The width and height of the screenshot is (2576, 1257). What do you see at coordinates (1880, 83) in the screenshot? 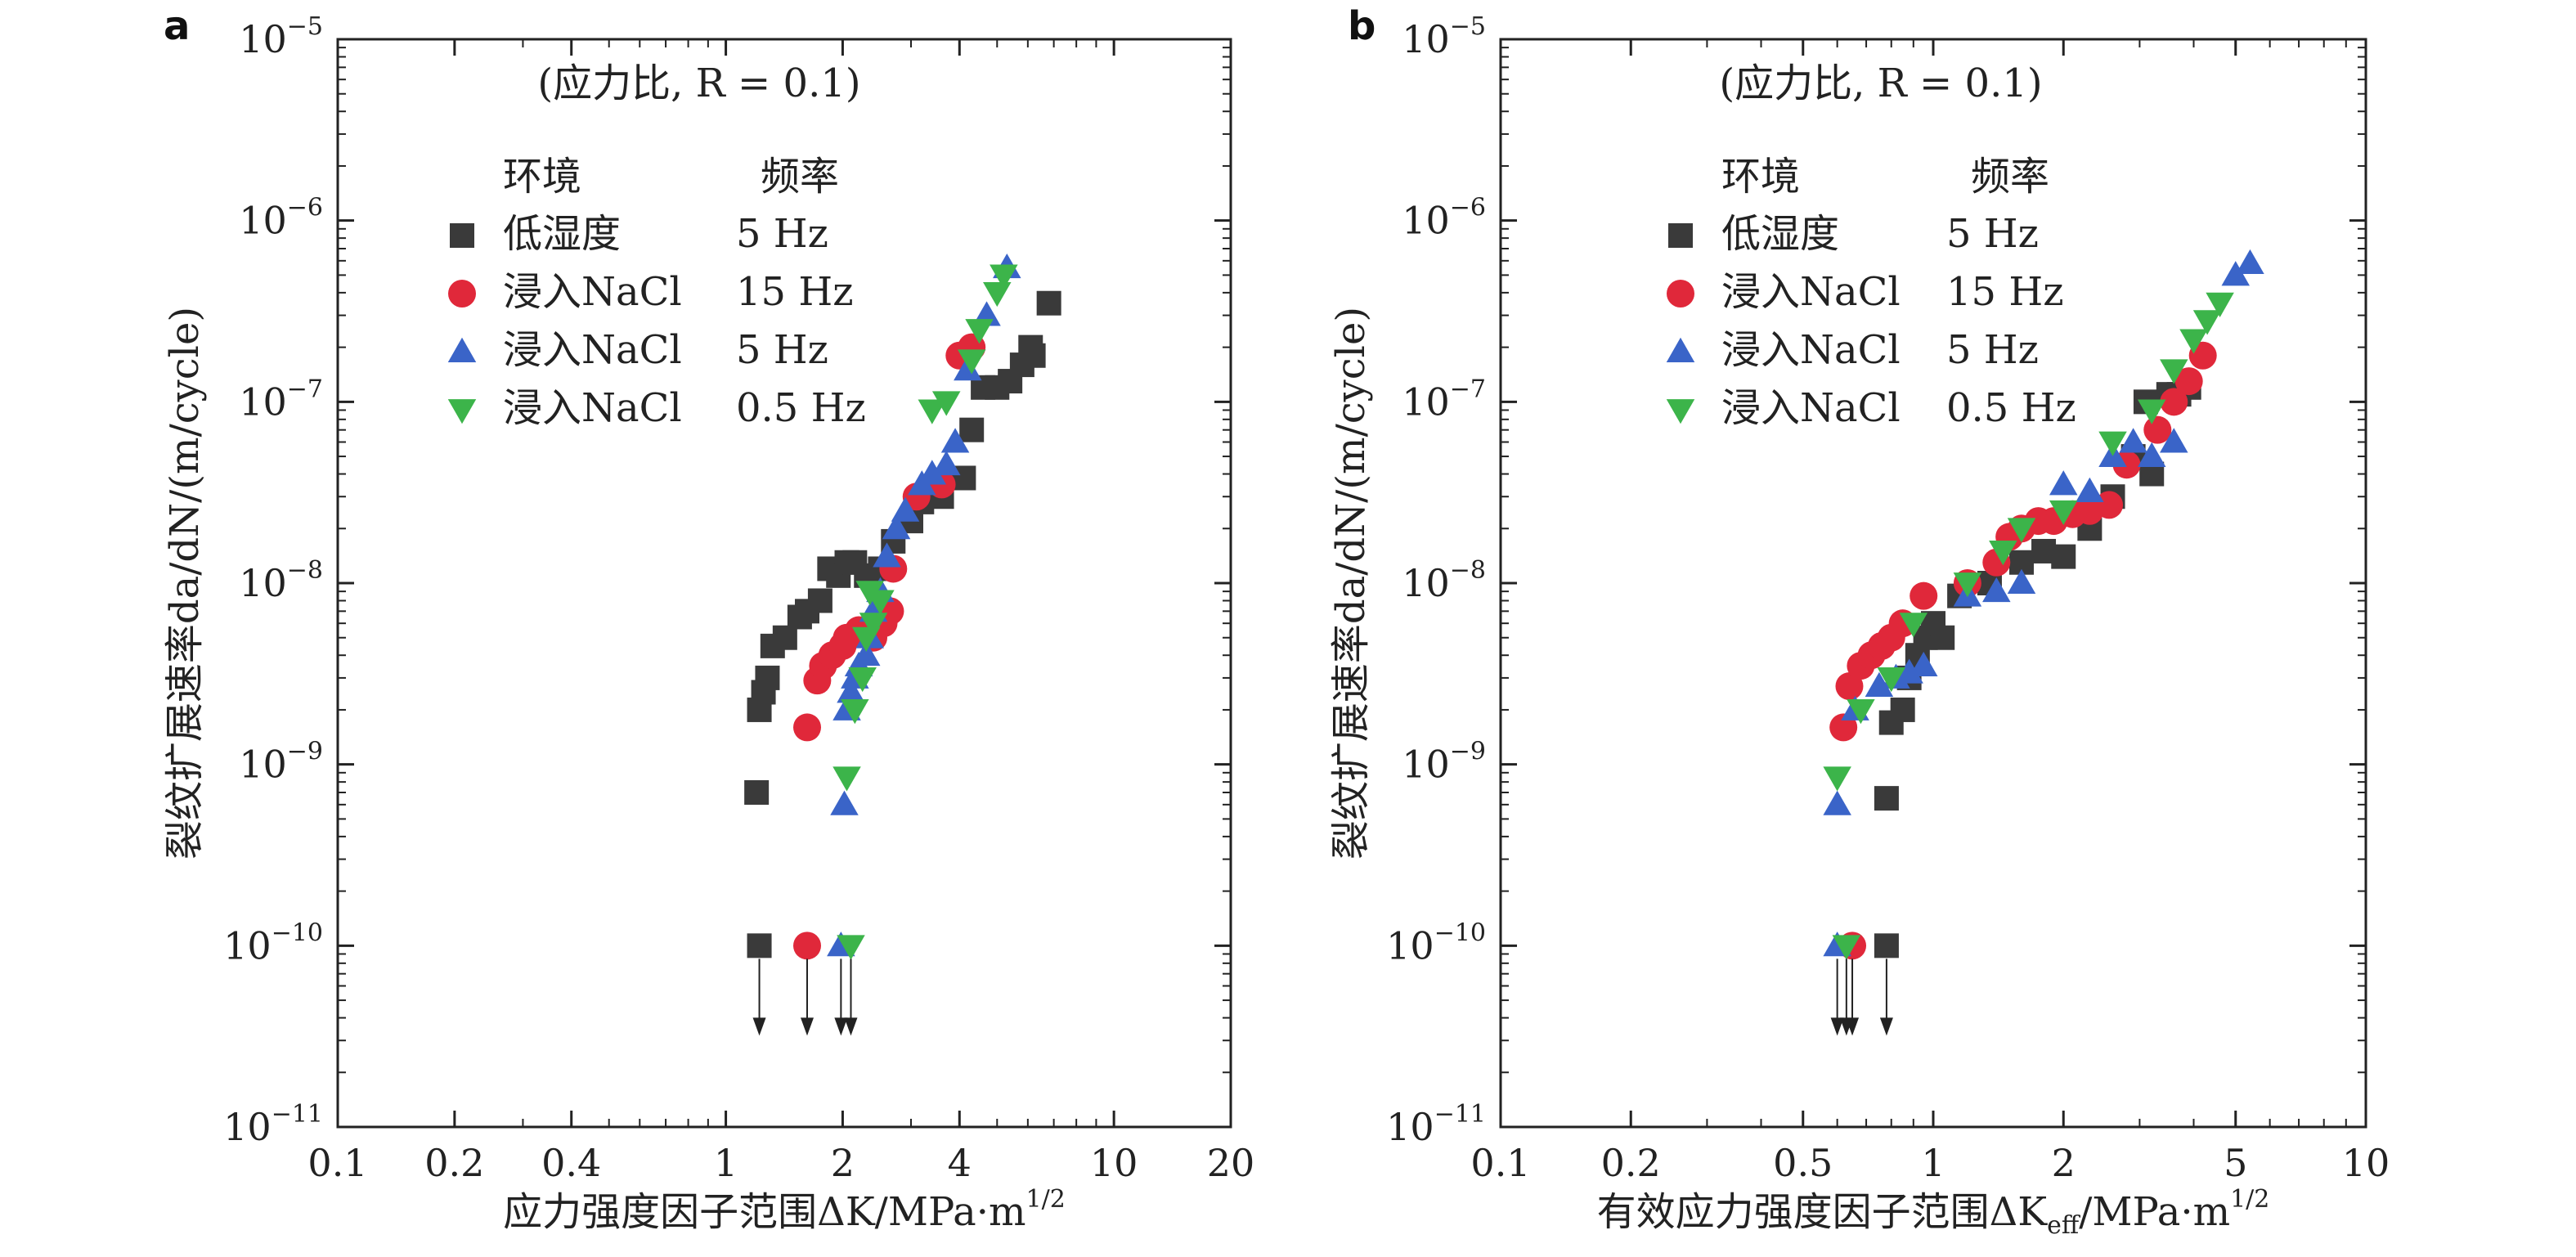
I see `ratio-annotation: (应力比, R = 0.1)` at bounding box center [1880, 83].